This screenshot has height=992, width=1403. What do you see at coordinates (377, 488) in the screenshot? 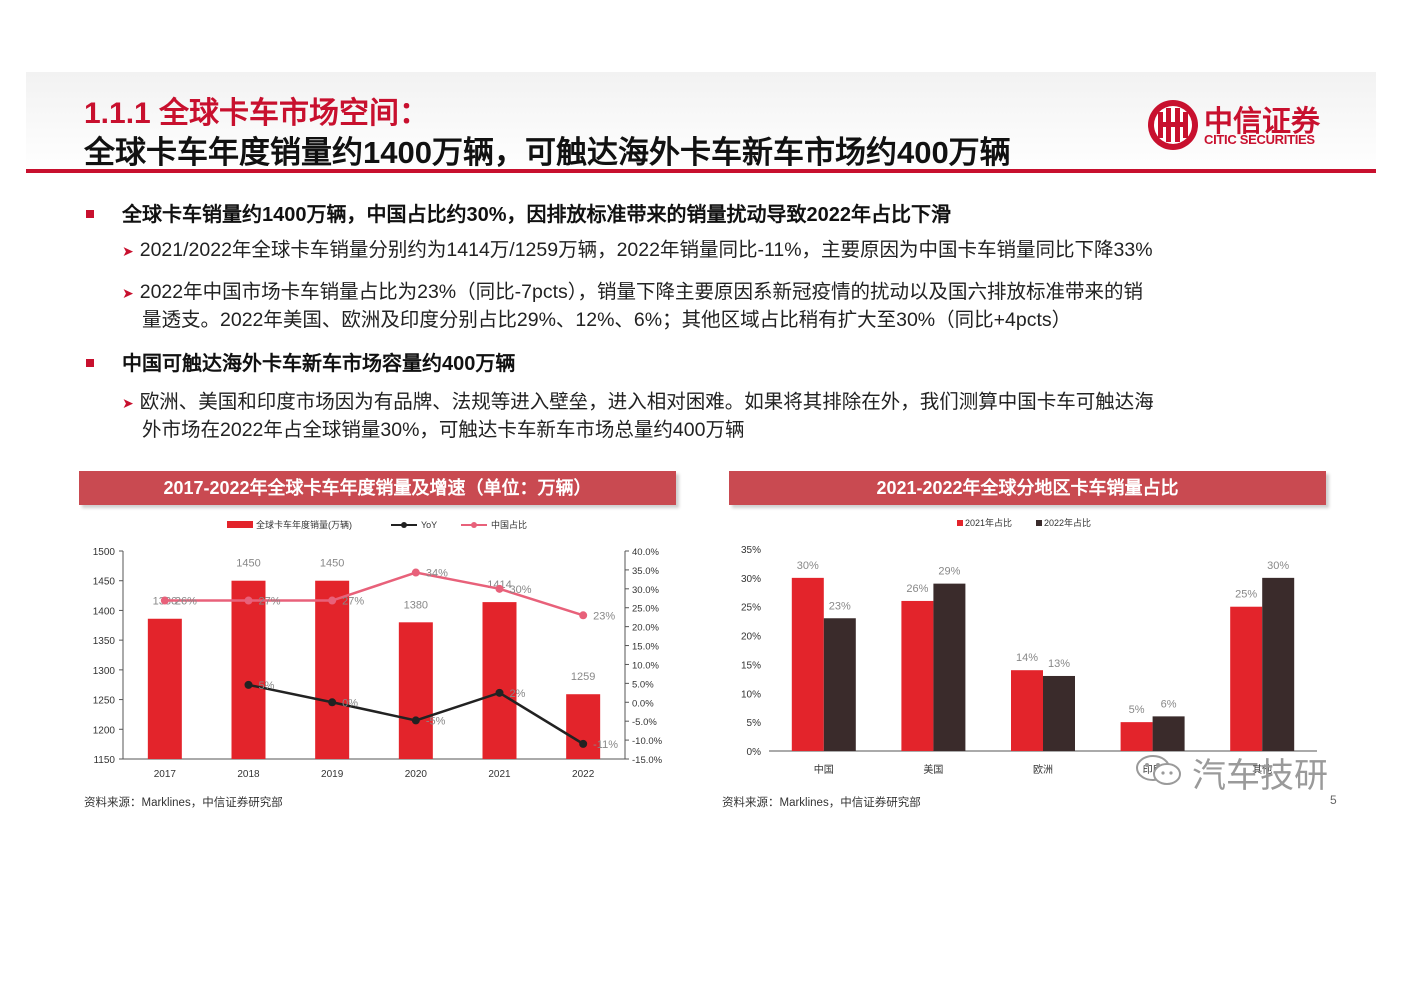
I see `left-chart-title: 2017-2022年全球卡车年度销量及增速（单位：万辆）` at bounding box center [377, 488].